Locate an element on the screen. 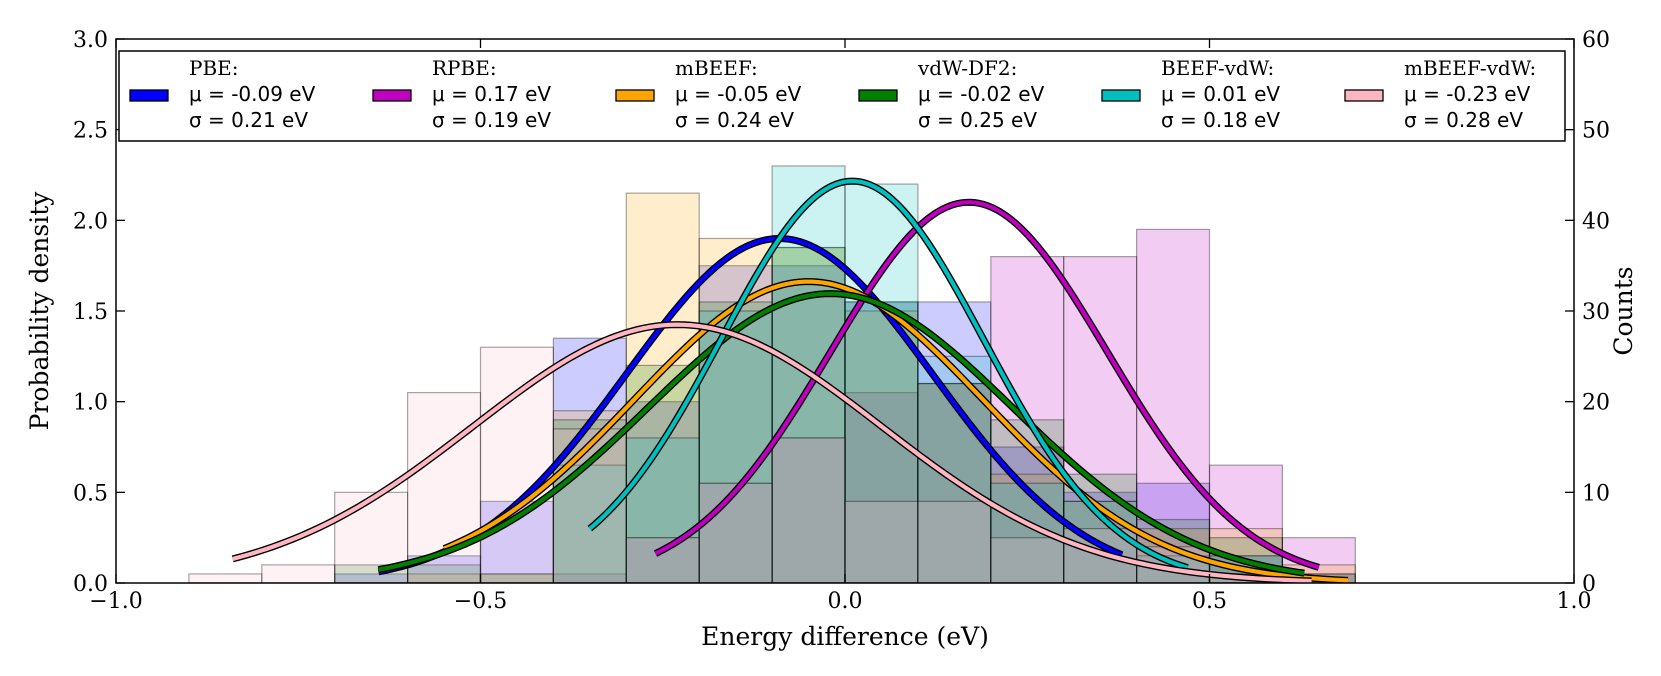  y2-tick-label: 50 is located at coordinates (1596, 131).